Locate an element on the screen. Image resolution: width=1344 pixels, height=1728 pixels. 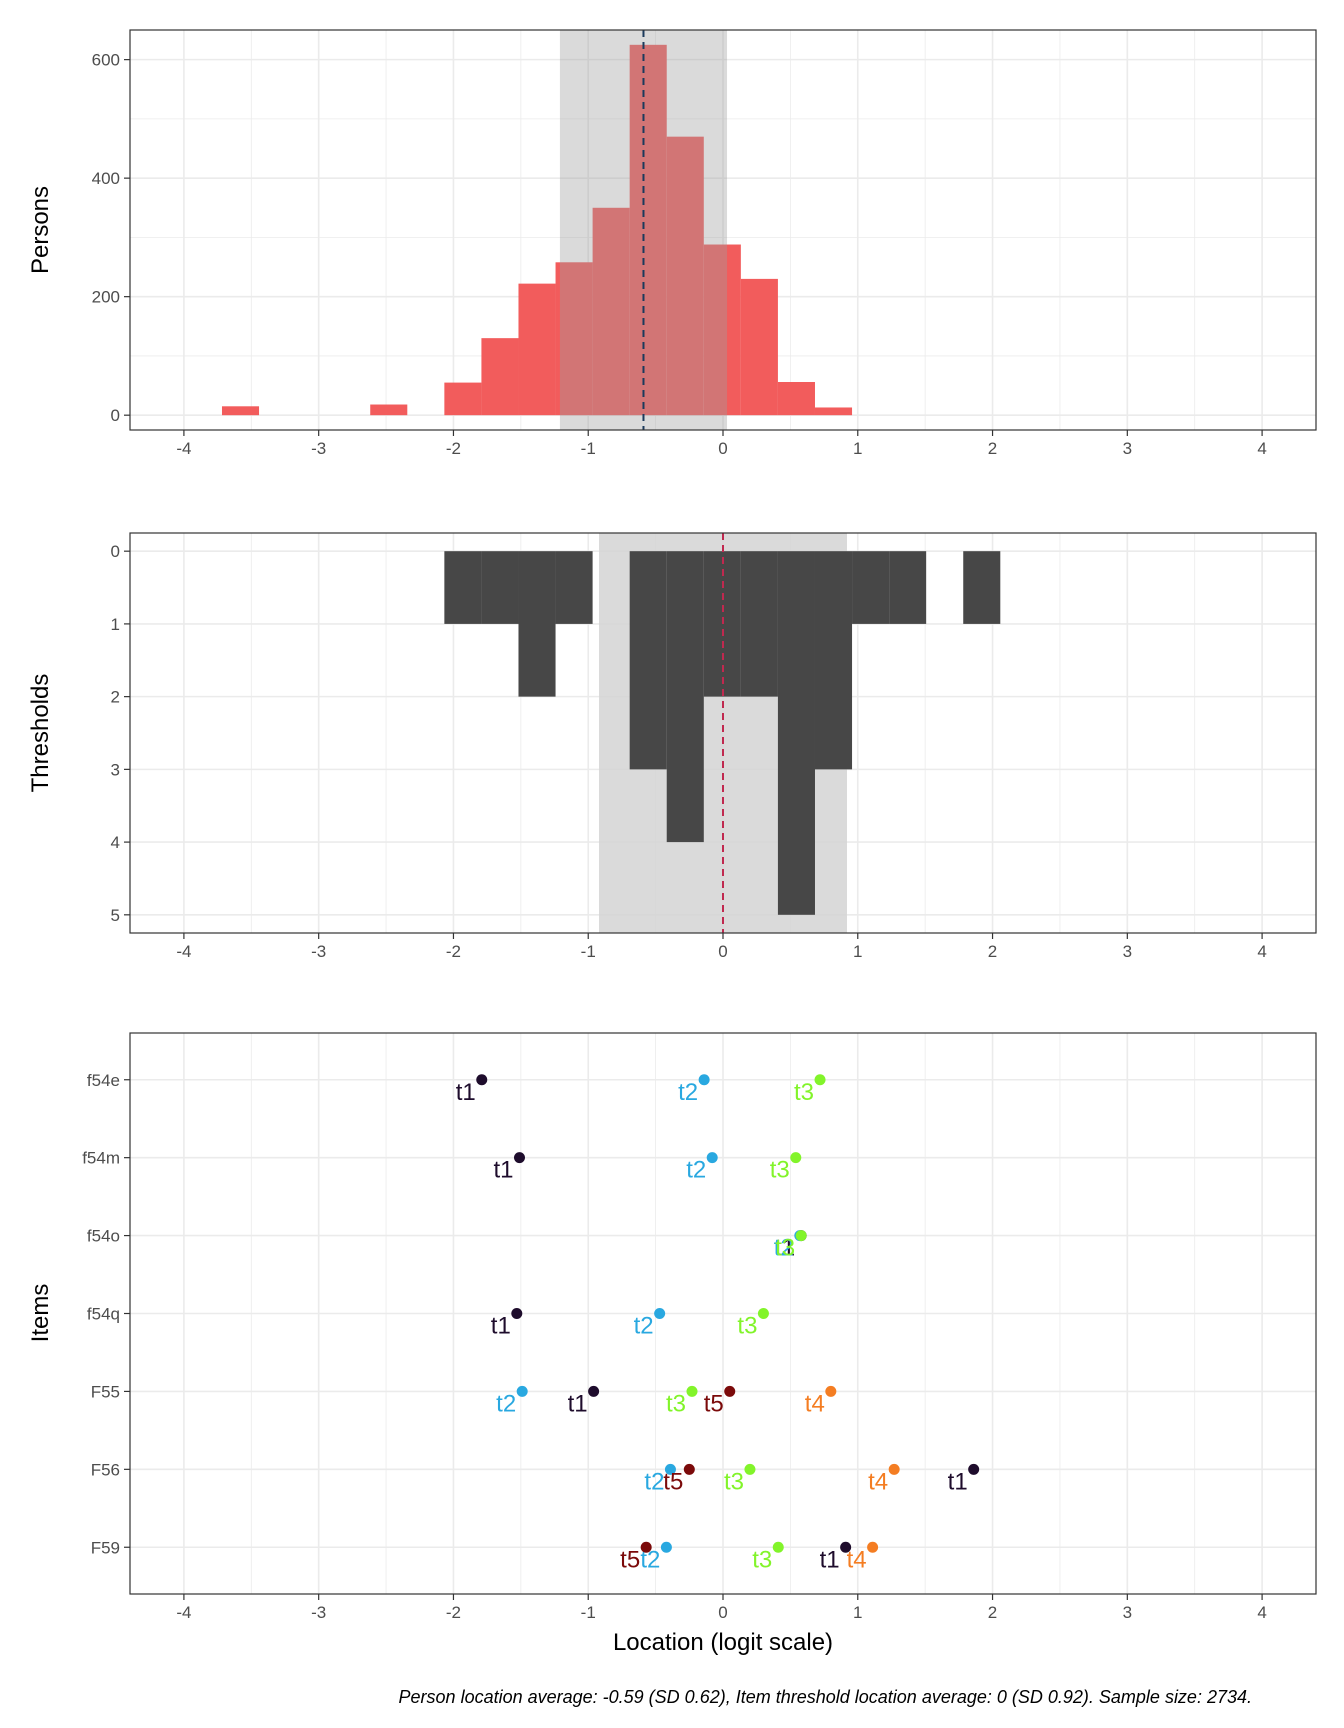
y-tick-label: f54m is located at coordinates (101, 1158).